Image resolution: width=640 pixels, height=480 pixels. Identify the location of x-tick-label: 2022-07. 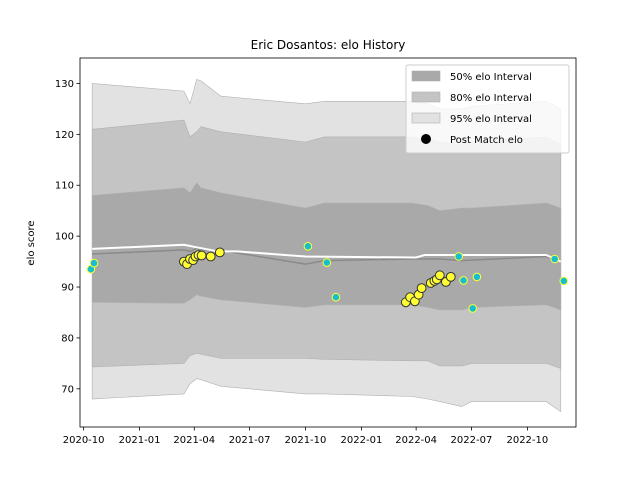
(472, 440).